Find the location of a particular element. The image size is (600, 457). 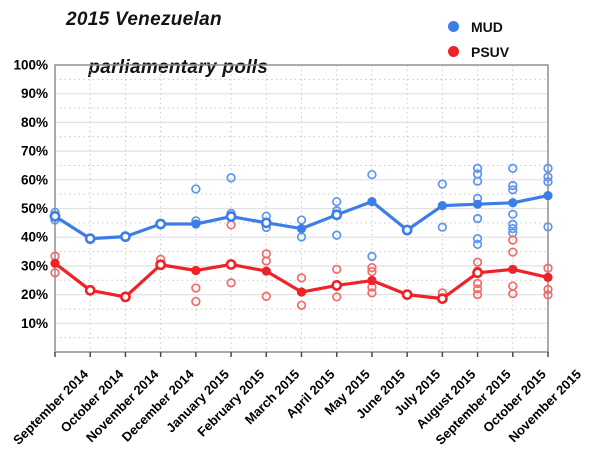

legend-item-mud: MUD is located at coordinates (478, 26).